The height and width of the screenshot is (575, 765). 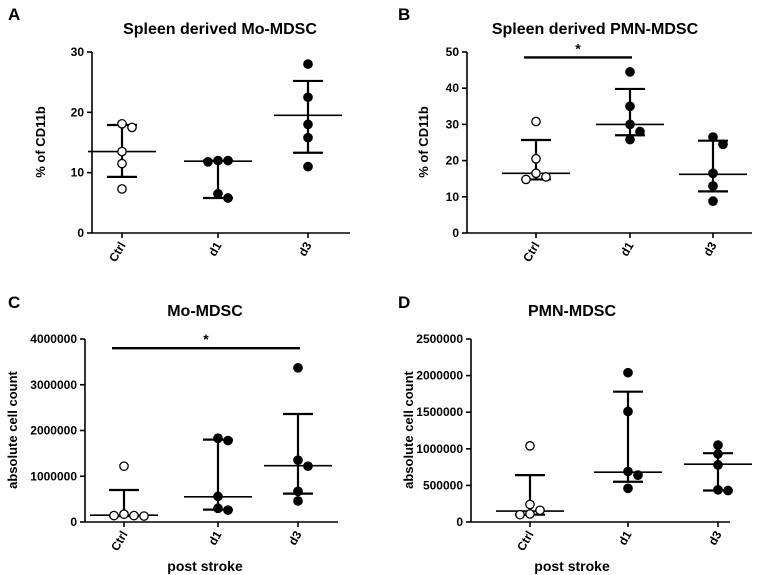 What do you see at coordinates (14, 14) in the screenshot?
I see `panel-letter-a: A` at bounding box center [14, 14].